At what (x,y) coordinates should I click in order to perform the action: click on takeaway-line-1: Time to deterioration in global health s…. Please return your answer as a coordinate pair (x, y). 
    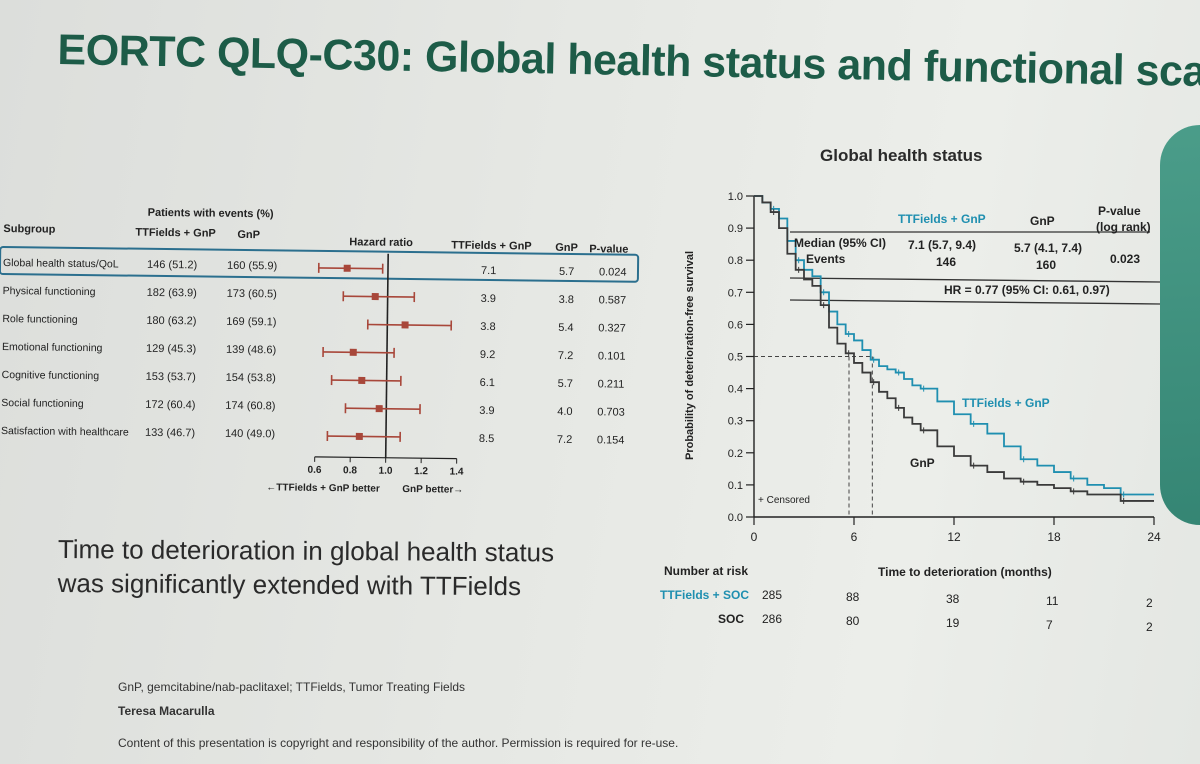
    Looking at the image, I should click on (306, 550).